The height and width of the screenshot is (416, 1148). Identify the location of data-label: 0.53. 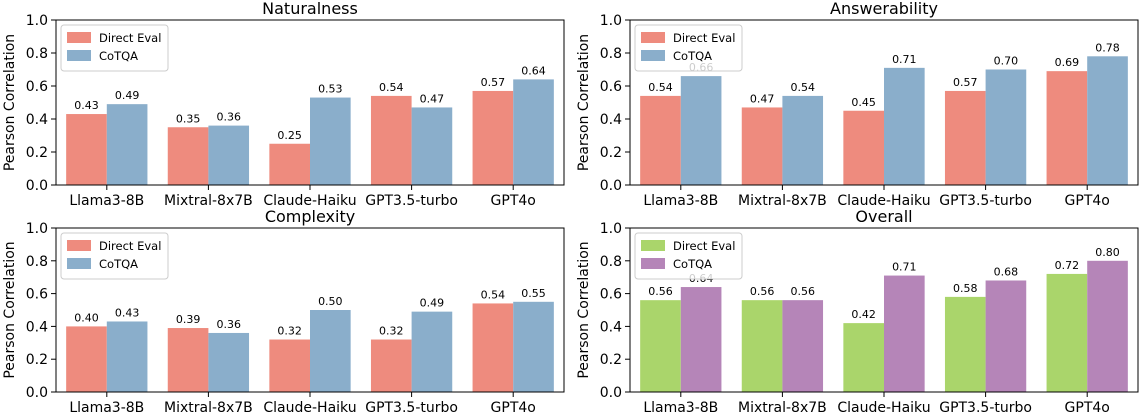
(330, 89).